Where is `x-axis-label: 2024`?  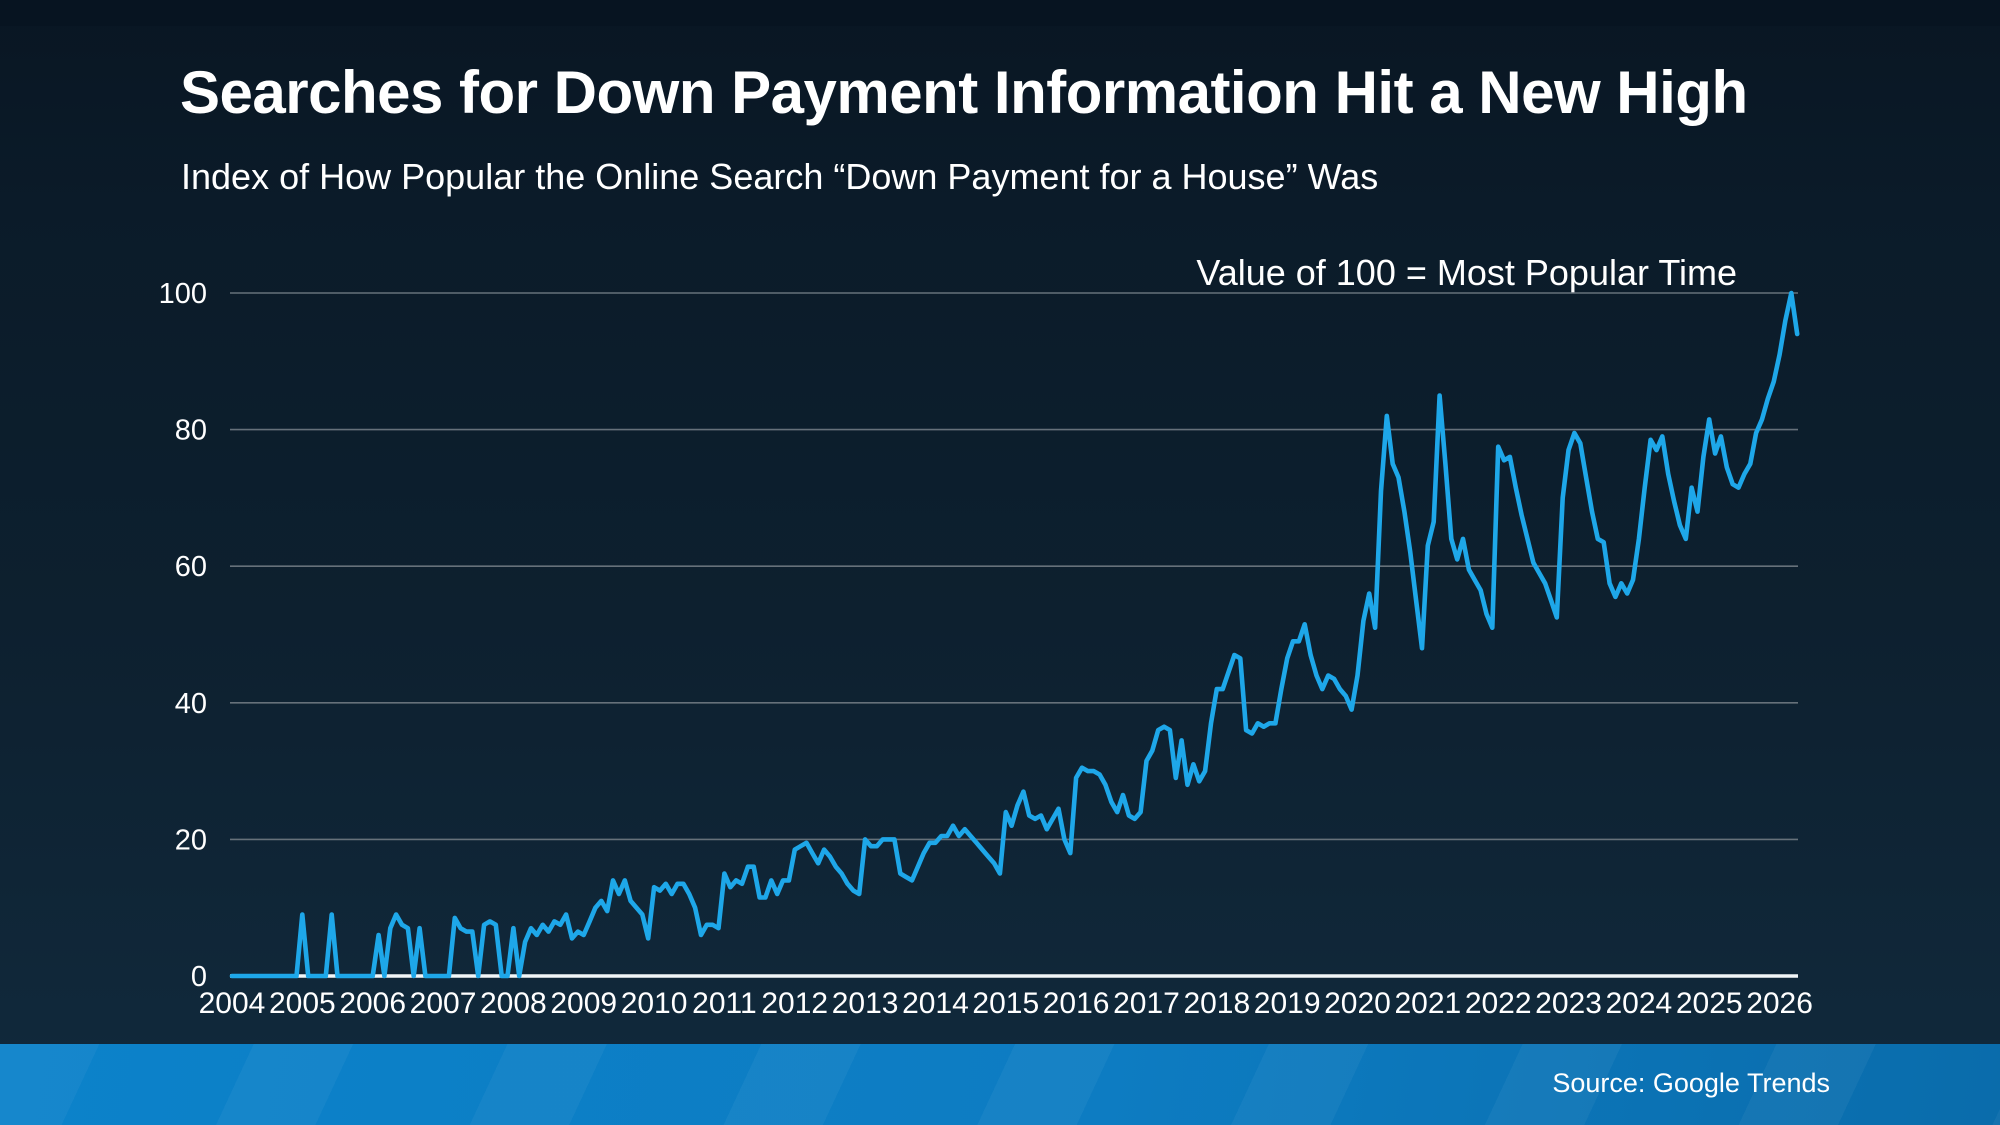 x-axis-label: 2024 is located at coordinates (1639, 1003).